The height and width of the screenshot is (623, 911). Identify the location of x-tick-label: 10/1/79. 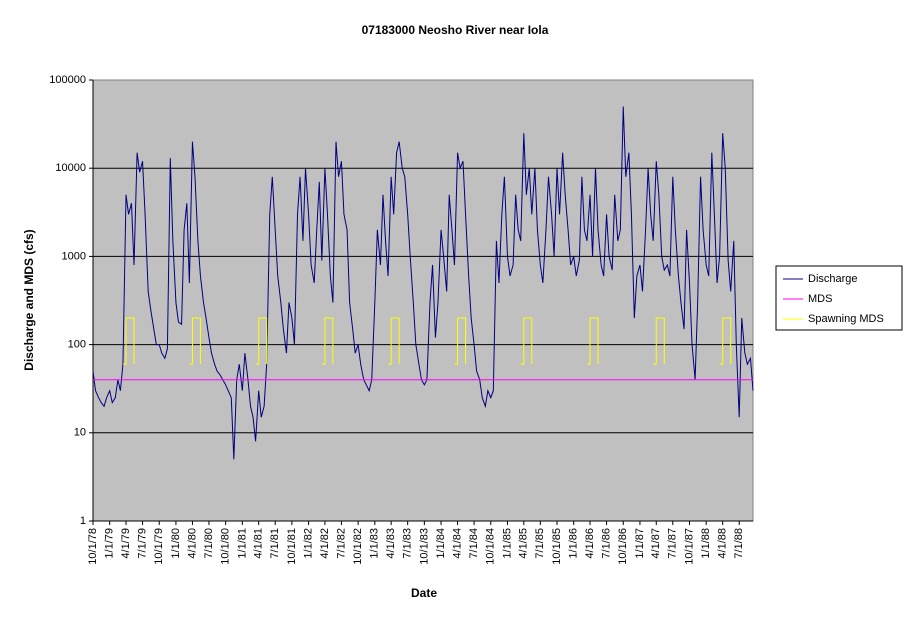
(159, 546).